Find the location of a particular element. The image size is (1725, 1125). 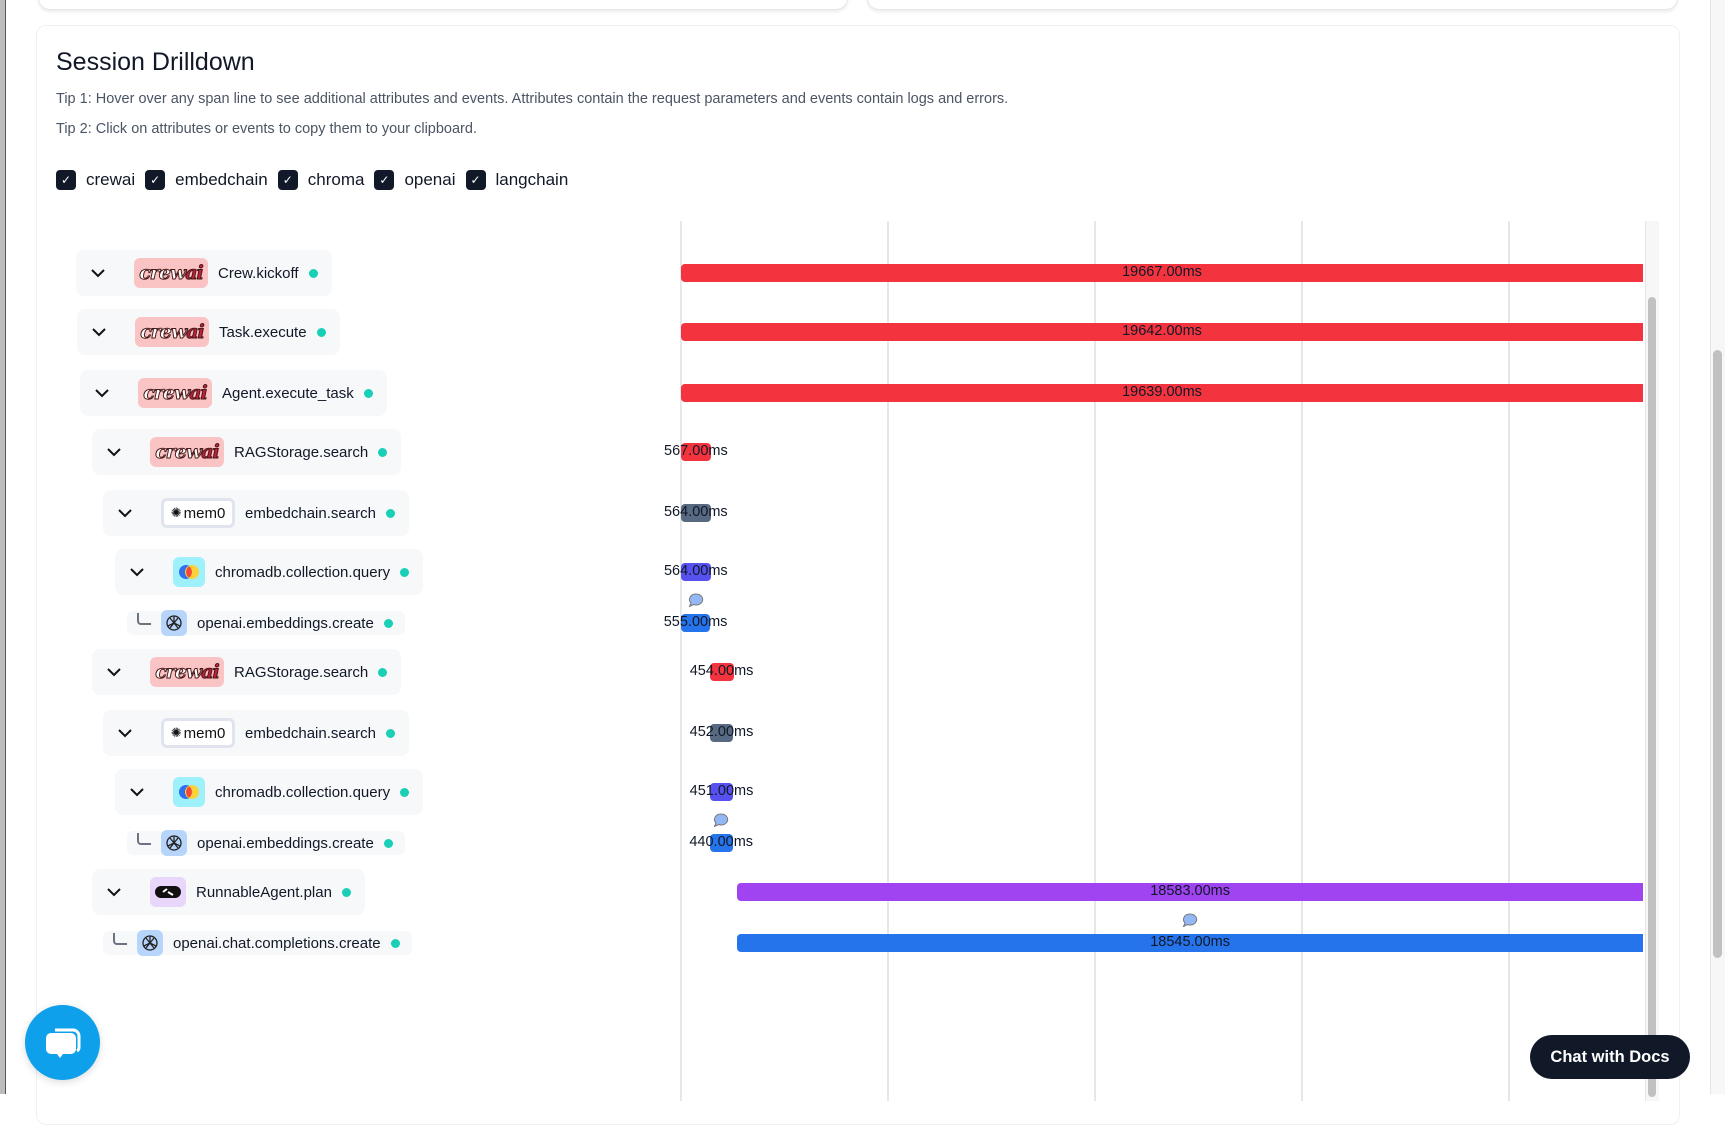

filter-crewai: ✓ crewai is located at coordinates (95, 180).